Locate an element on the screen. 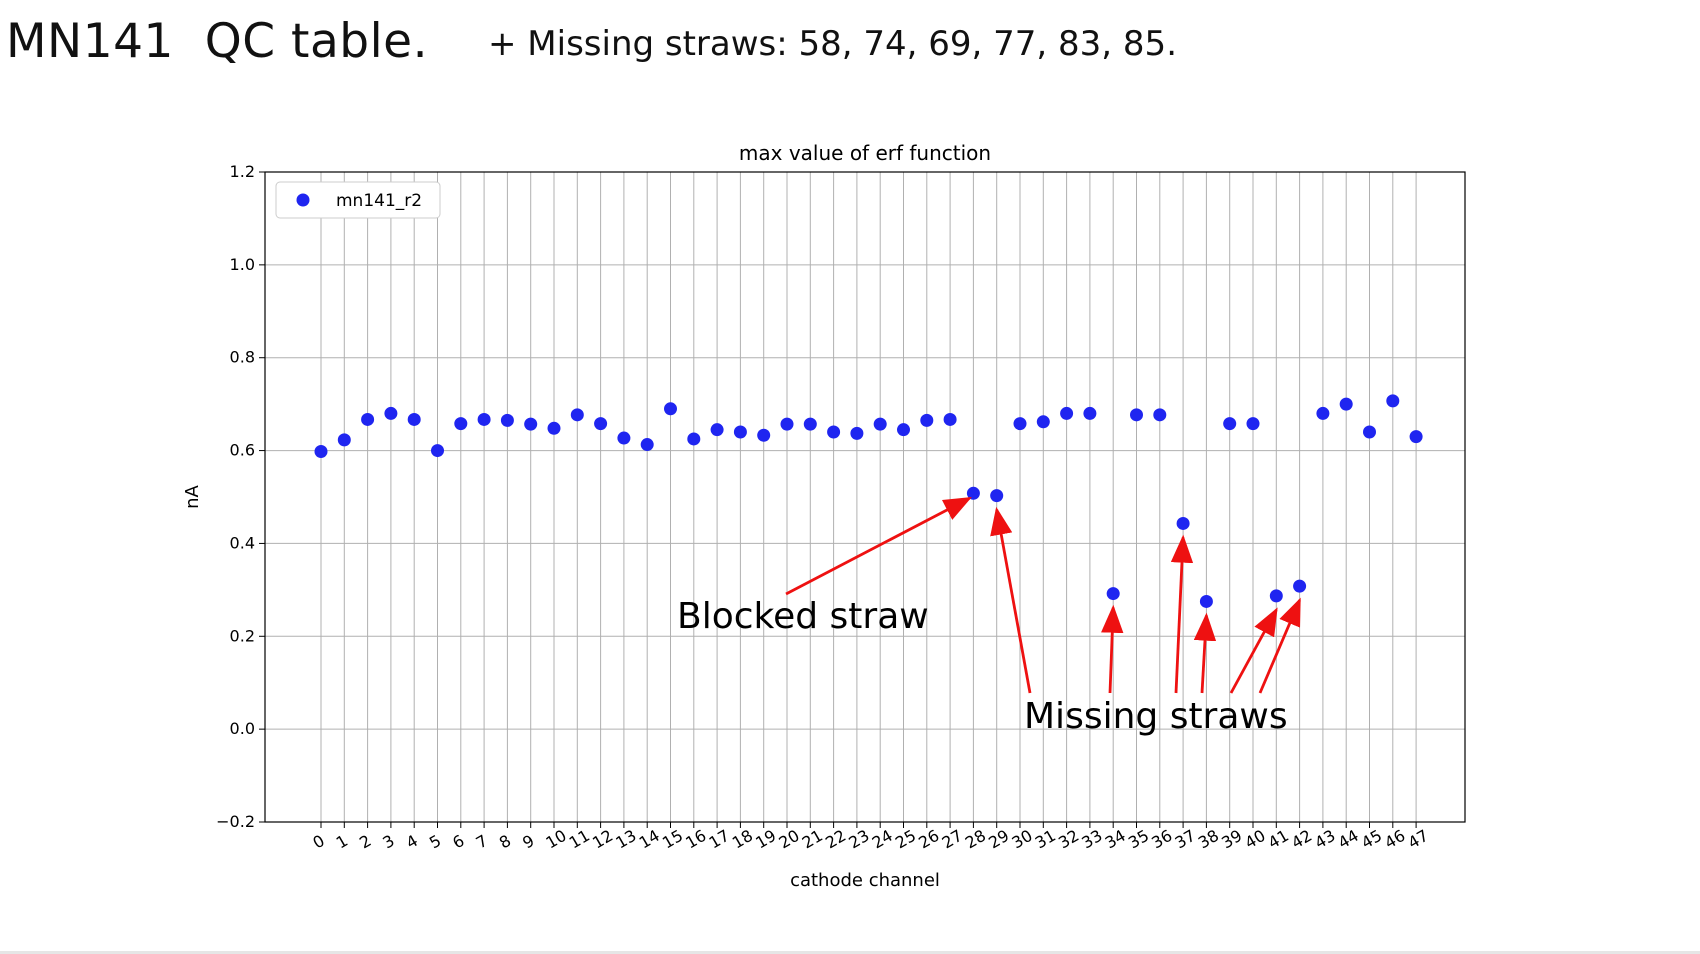 This screenshot has height=954, width=1700. y-tick-label: 0.6 is located at coordinates (242, 450).